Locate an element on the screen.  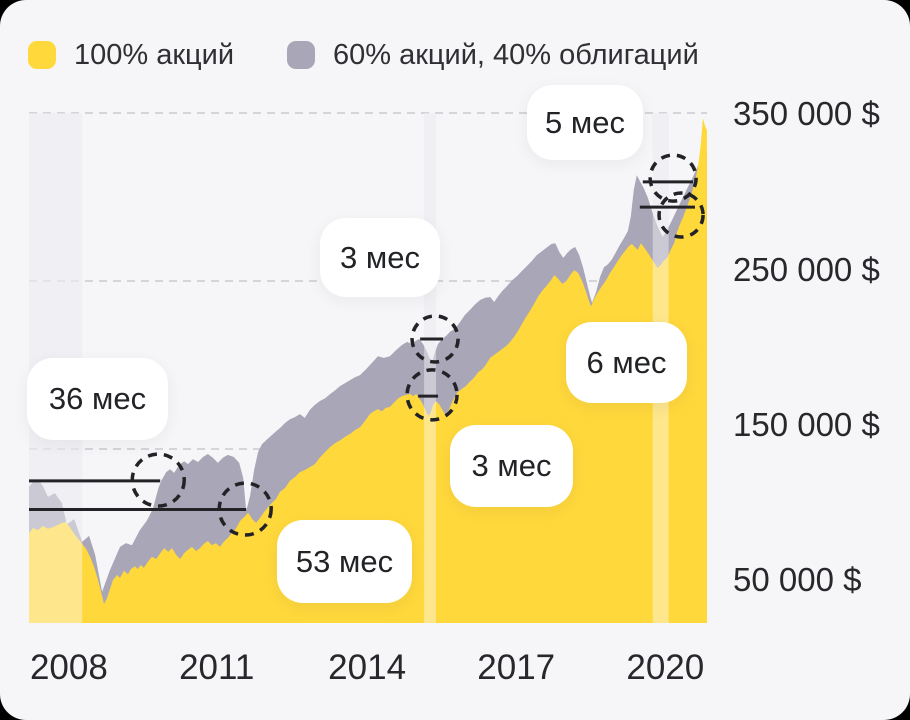
x-axis-label-2020: 2020 is located at coordinates (665, 667).